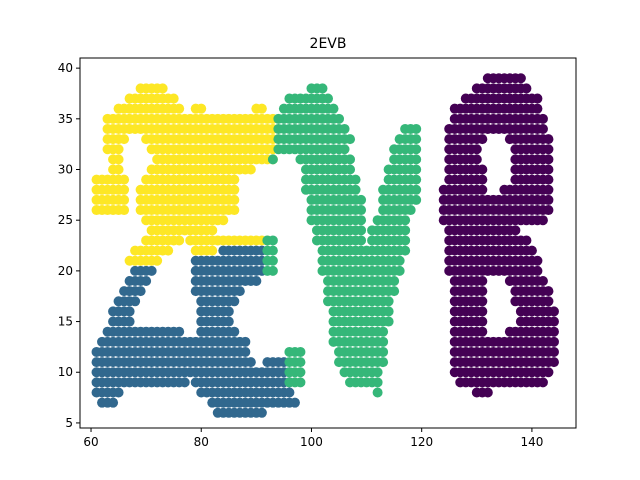  What do you see at coordinates (531, 442) in the screenshot?
I see `x-tick-label: 140` at bounding box center [531, 442].